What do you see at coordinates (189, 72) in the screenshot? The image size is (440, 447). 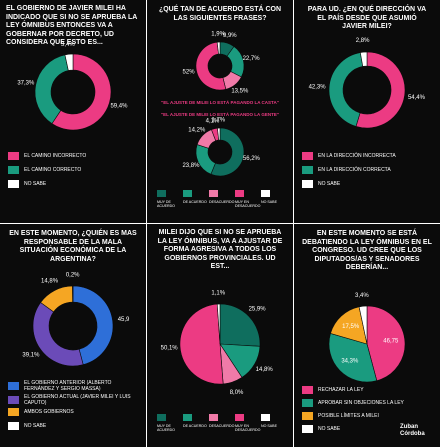 I see `value-label: 52%` at bounding box center [189, 72].